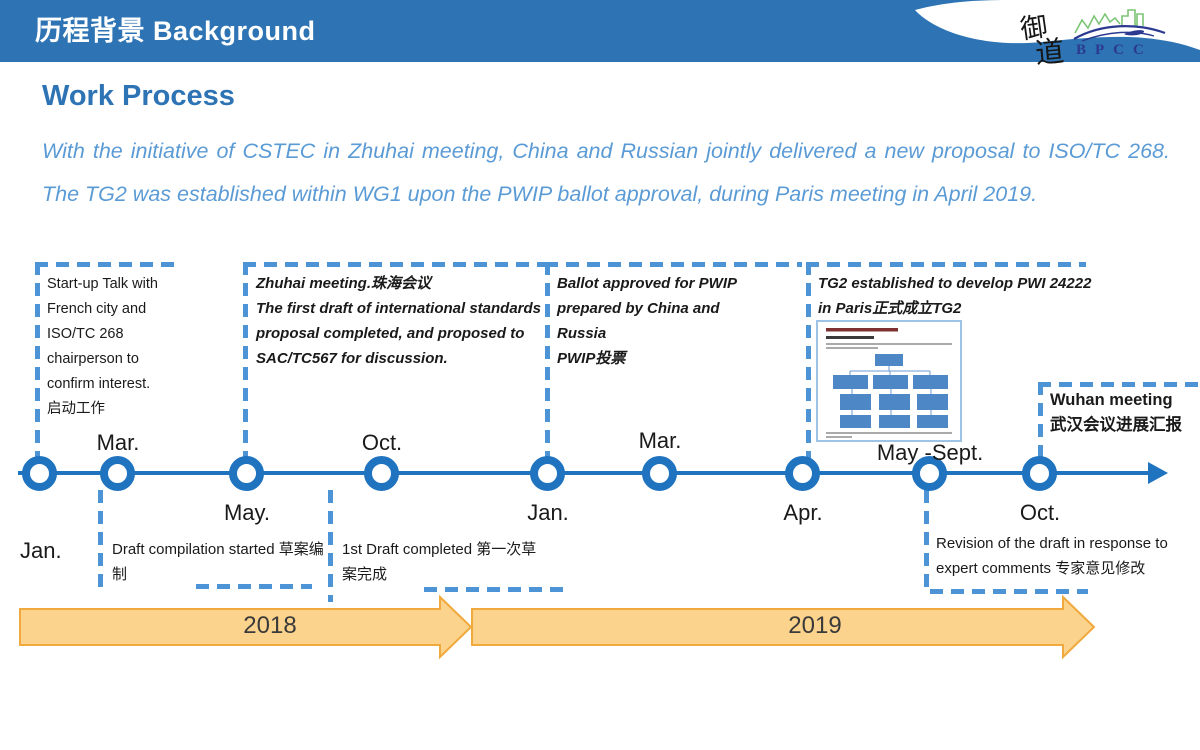 The width and height of the screenshot is (1200, 750). I want to click on callout-wuhan-text-zh: 武汉会议进展汇报, so click(1116, 425).